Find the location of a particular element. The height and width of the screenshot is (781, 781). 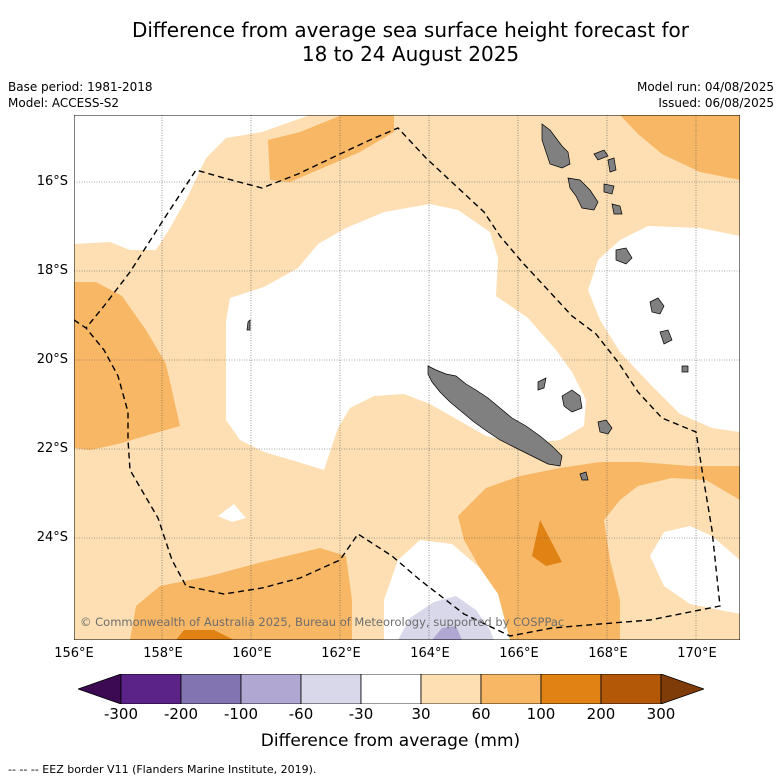

isle-of-pines is located at coordinates (584, 476).